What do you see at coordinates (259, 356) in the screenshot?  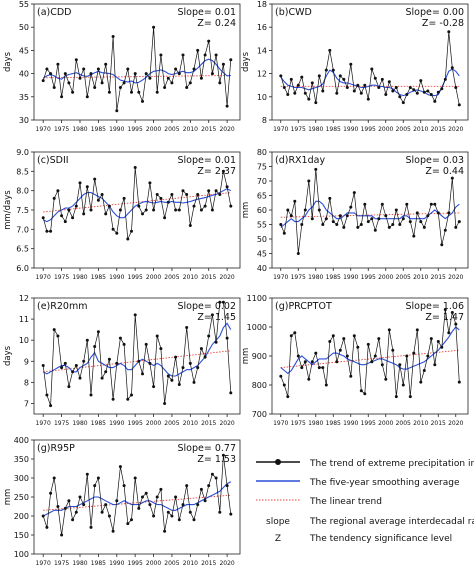 I see `y-tick-label: 900` at bounding box center [259, 356].